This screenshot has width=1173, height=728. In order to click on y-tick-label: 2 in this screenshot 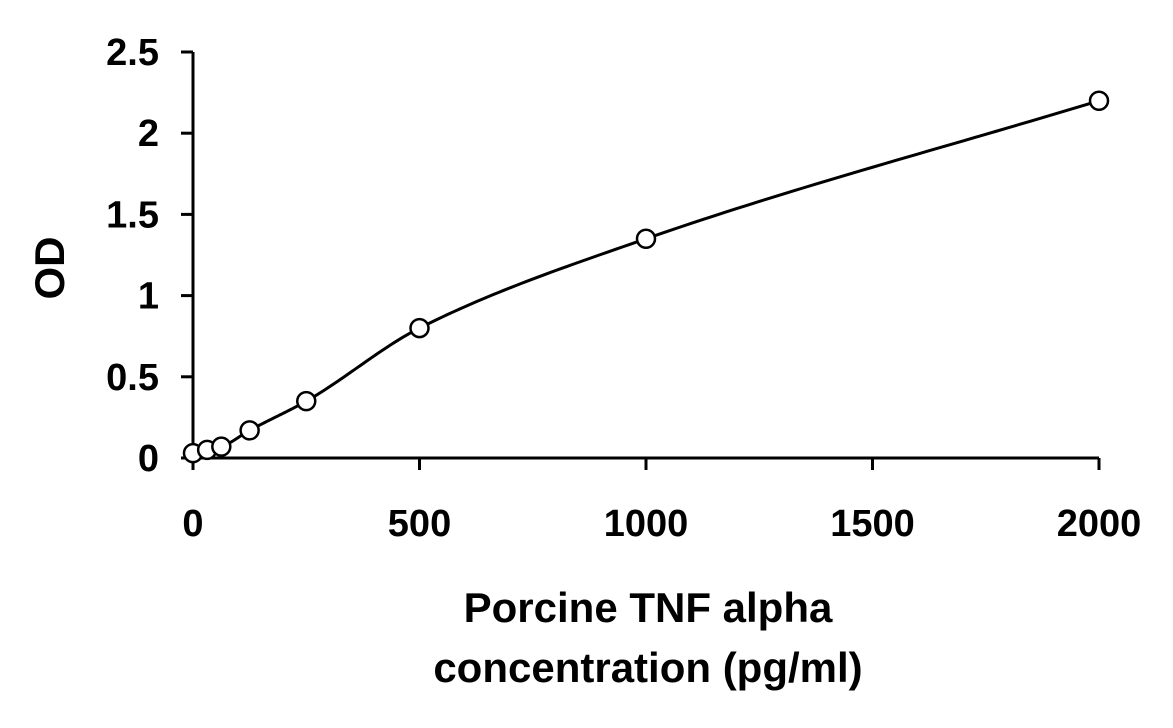, I will do `click(148, 134)`.